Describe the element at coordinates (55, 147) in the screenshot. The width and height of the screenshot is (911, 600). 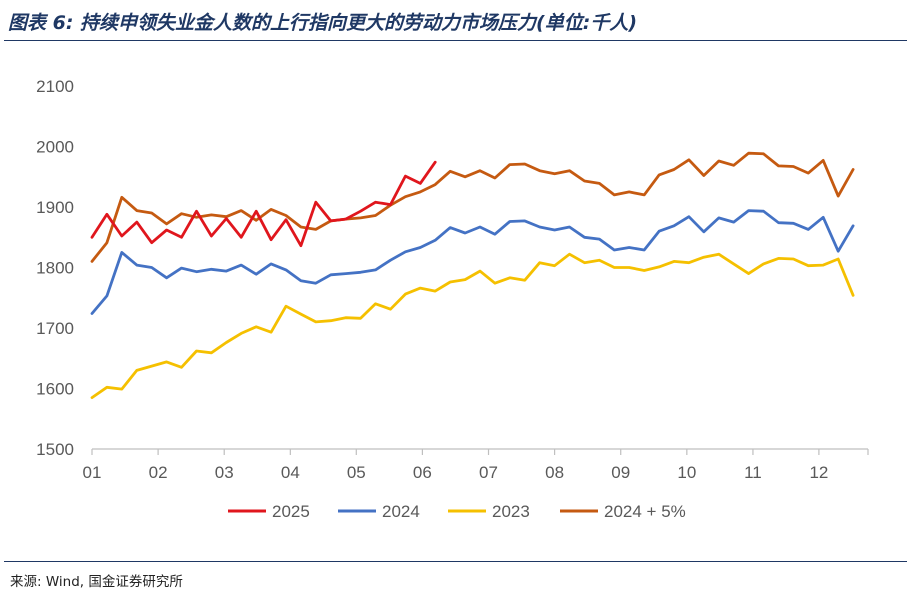
I see `y-tick-label: 2000` at that location.